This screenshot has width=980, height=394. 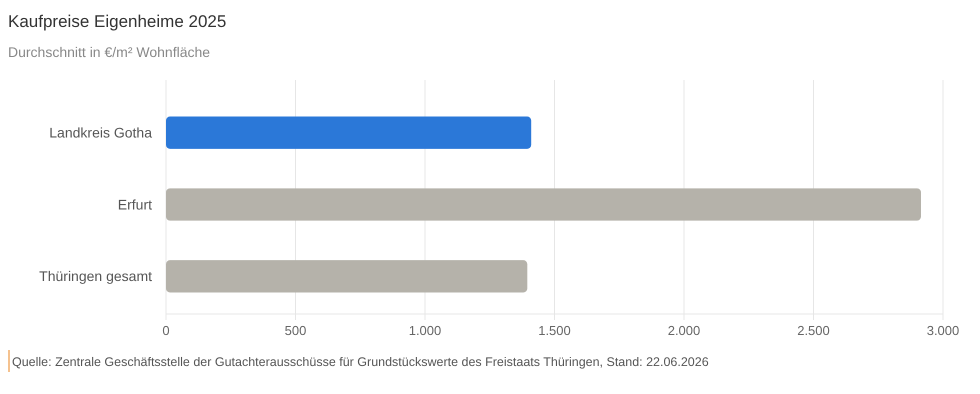 What do you see at coordinates (943, 330) in the screenshot?
I see `x-tick-label: 3.000` at bounding box center [943, 330].